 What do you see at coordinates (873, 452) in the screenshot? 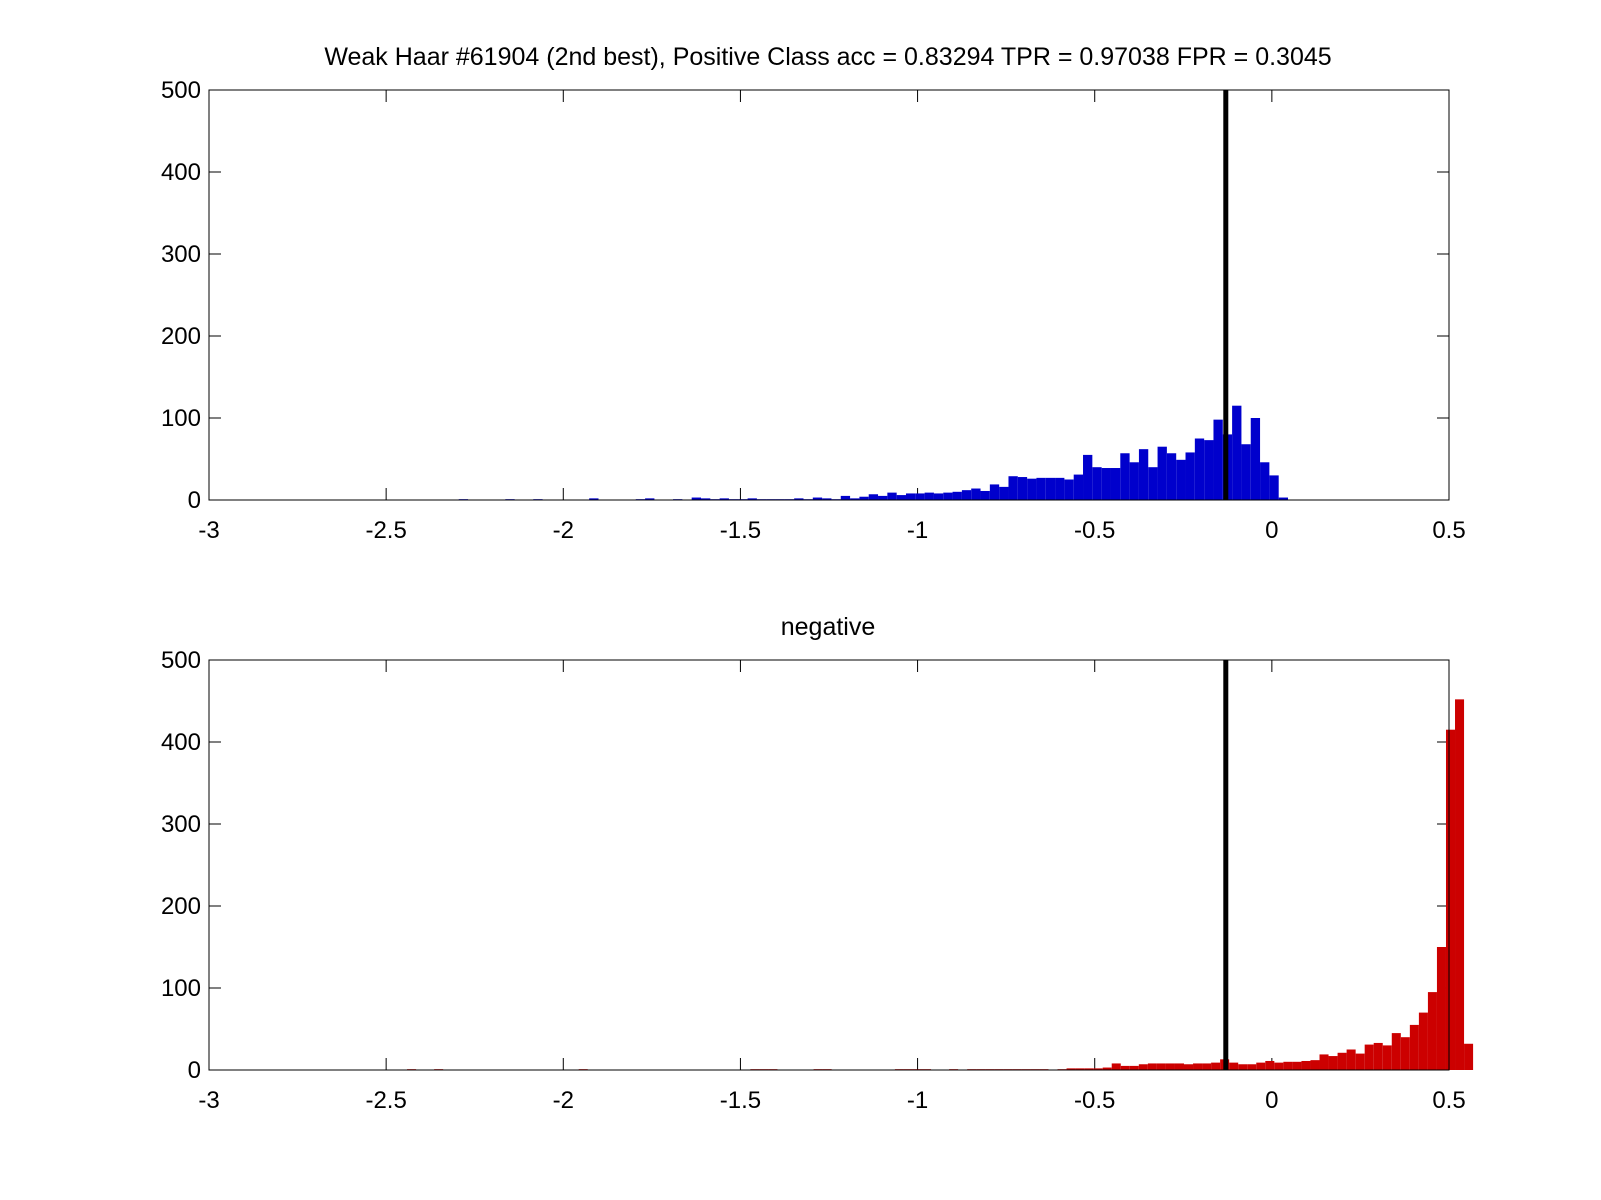
I see `histogram-bars` at bounding box center [873, 452].